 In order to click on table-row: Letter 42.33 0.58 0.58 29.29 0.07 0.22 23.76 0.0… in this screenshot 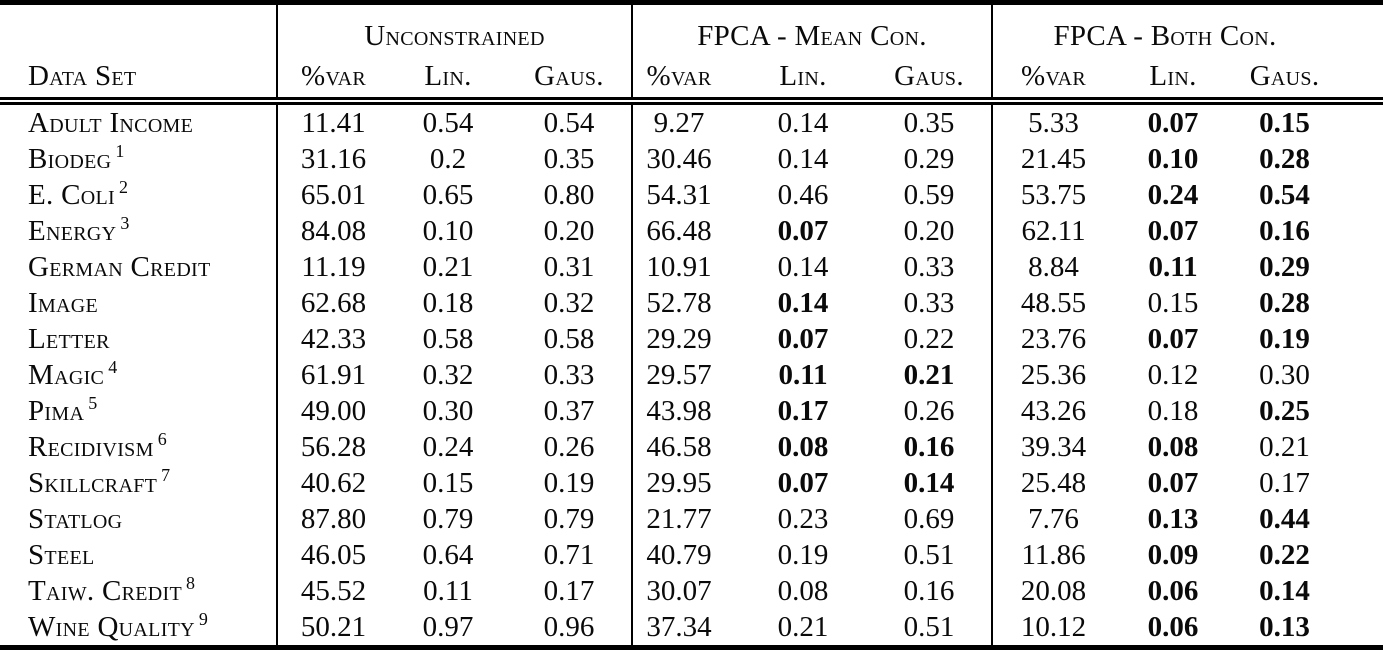, I will do `click(691, 339)`.